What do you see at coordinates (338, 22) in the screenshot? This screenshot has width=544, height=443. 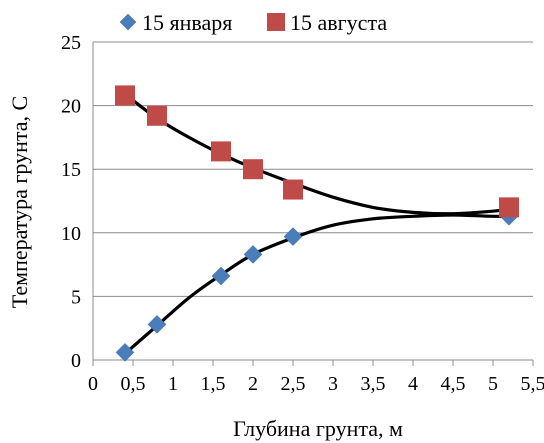 I see `legend-label-august: 15 августа` at bounding box center [338, 22].